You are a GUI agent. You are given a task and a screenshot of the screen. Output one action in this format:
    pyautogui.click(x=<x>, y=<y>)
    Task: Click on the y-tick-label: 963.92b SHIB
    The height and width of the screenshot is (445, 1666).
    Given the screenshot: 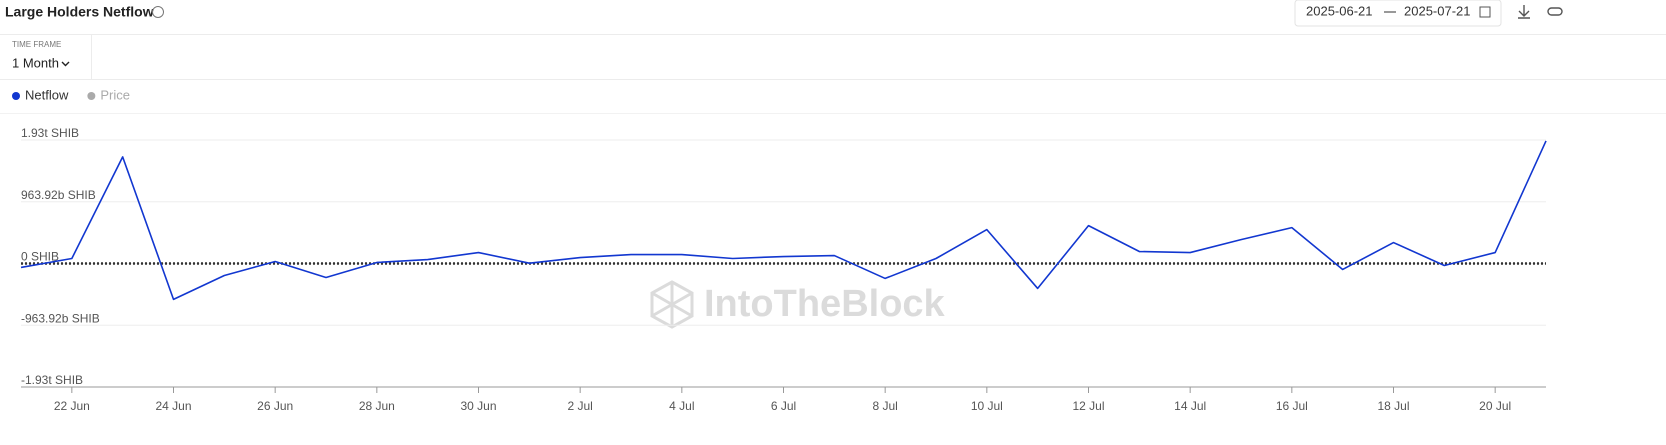 What is the action you would take?
    pyautogui.click(x=58, y=195)
    